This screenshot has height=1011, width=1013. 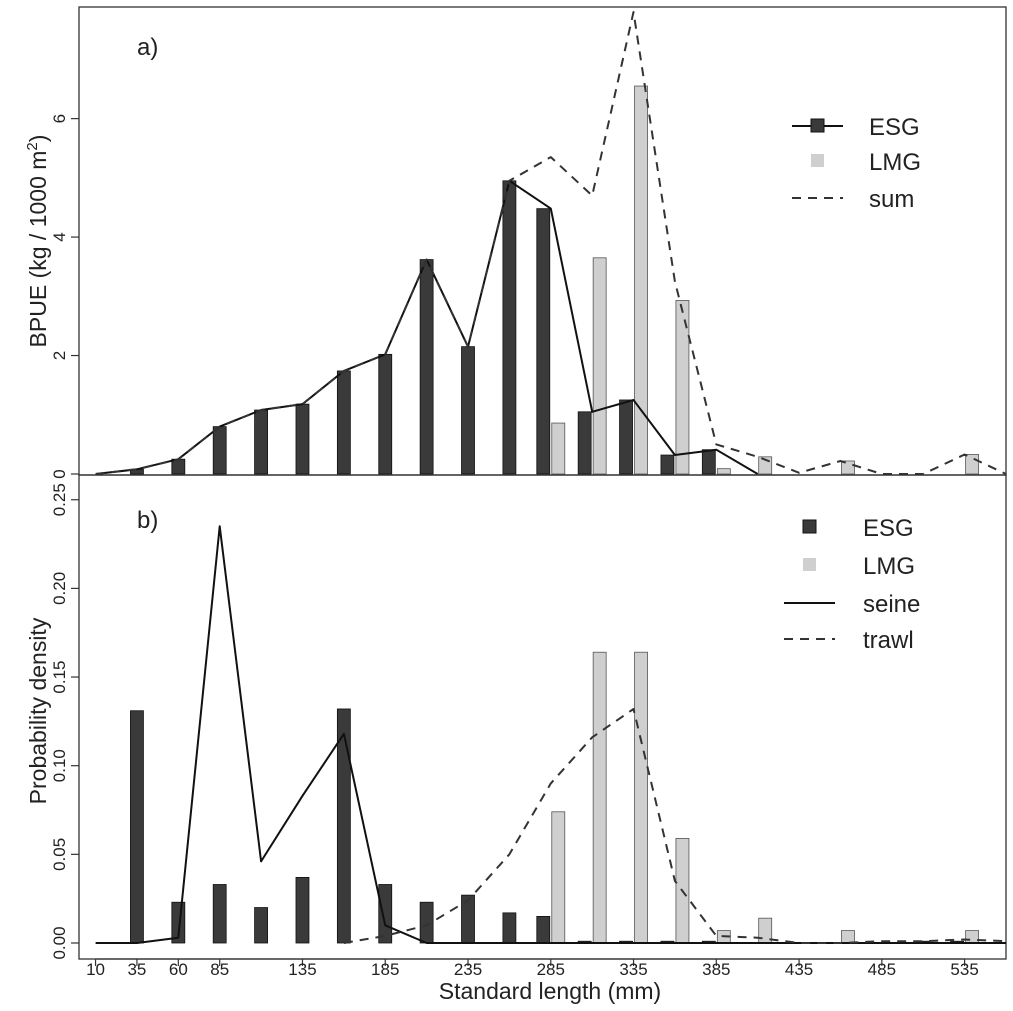 What do you see at coordinates (895, 162) in the screenshot?
I see `panel-a-legend-lmg-label: LMG` at bounding box center [895, 162].